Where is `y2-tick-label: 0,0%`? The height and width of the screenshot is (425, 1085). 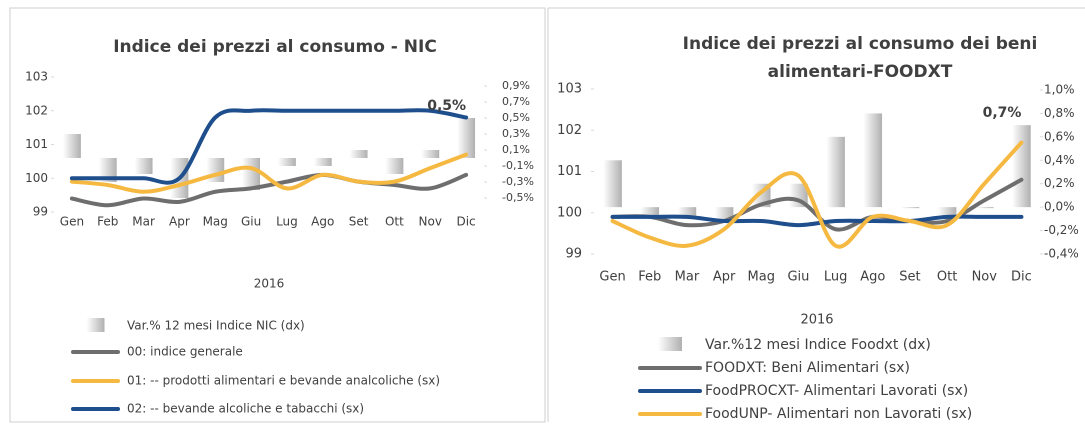 y2-tick-label: 0,0% is located at coordinates (1059, 207).